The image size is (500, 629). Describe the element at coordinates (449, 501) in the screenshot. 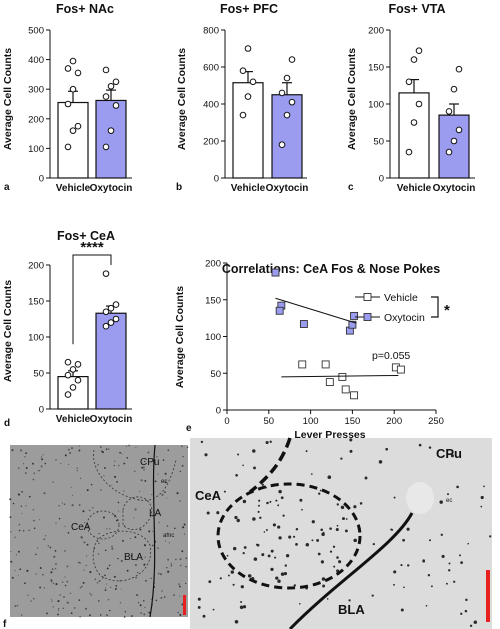

I see `label-ec: ec` at that location.